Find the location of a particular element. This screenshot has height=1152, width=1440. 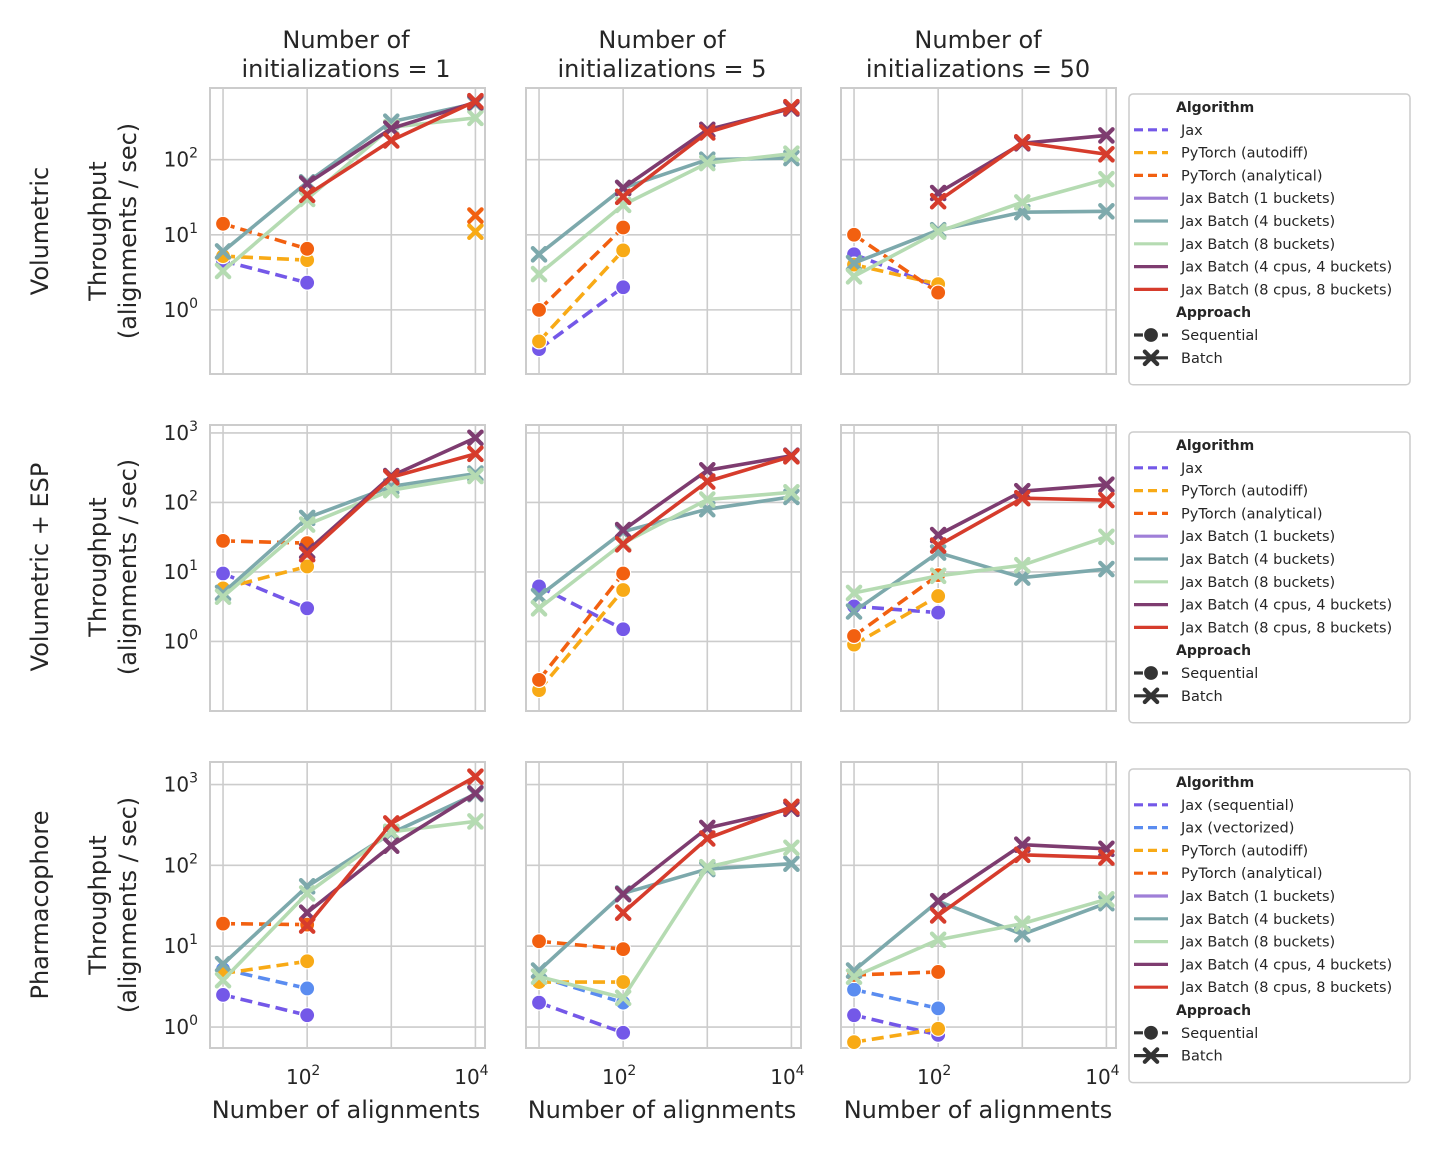

y-tick-label: 10⁰ is located at coordinates (181, 309).